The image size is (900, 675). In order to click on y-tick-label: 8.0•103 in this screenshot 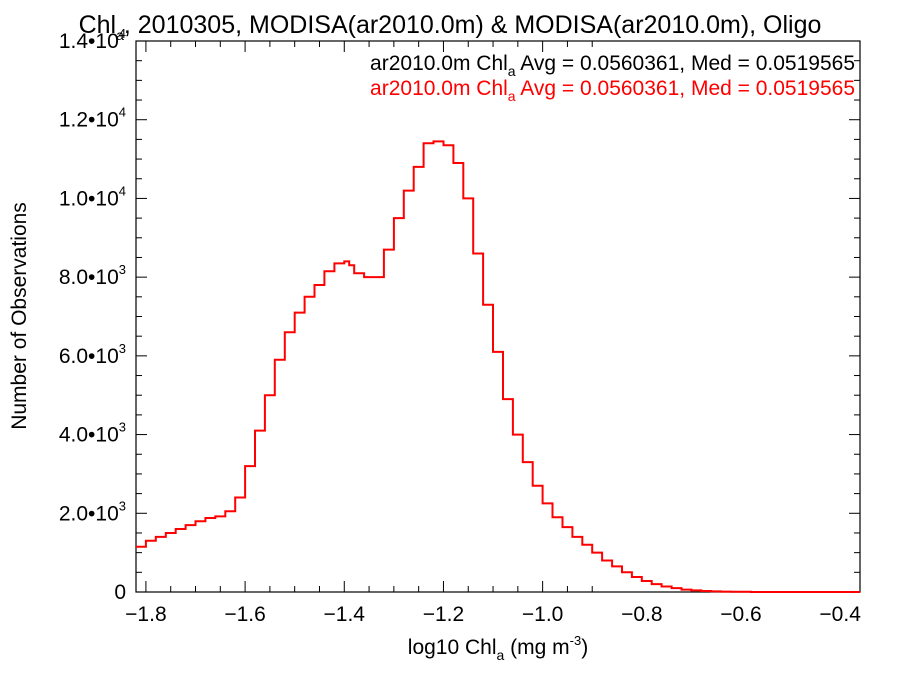, I will do `click(92, 275)`.